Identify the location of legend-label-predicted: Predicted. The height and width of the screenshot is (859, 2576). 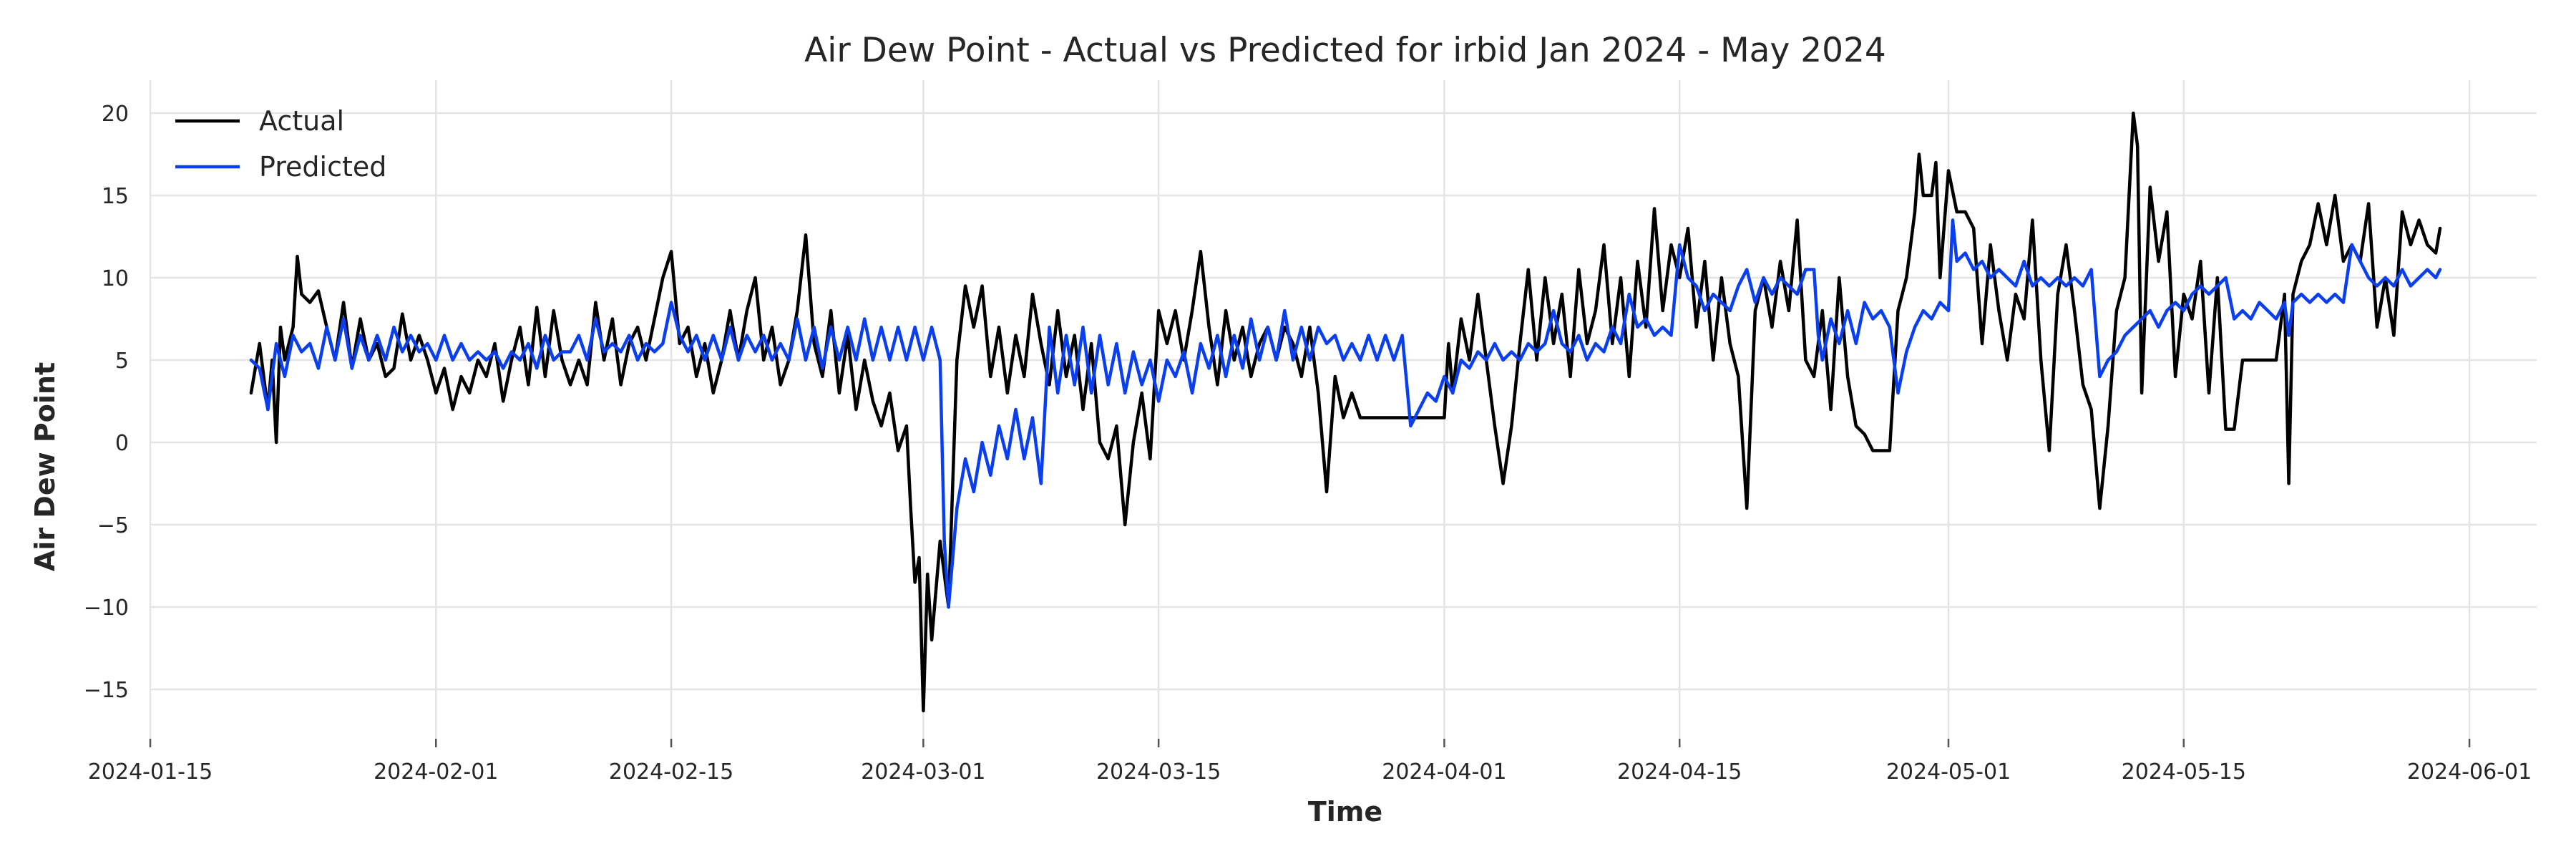
(322, 167).